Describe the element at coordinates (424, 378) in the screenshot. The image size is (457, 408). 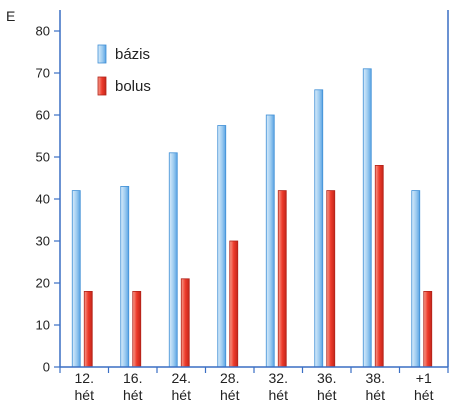
I see `x-tick-label: +1` at that location.